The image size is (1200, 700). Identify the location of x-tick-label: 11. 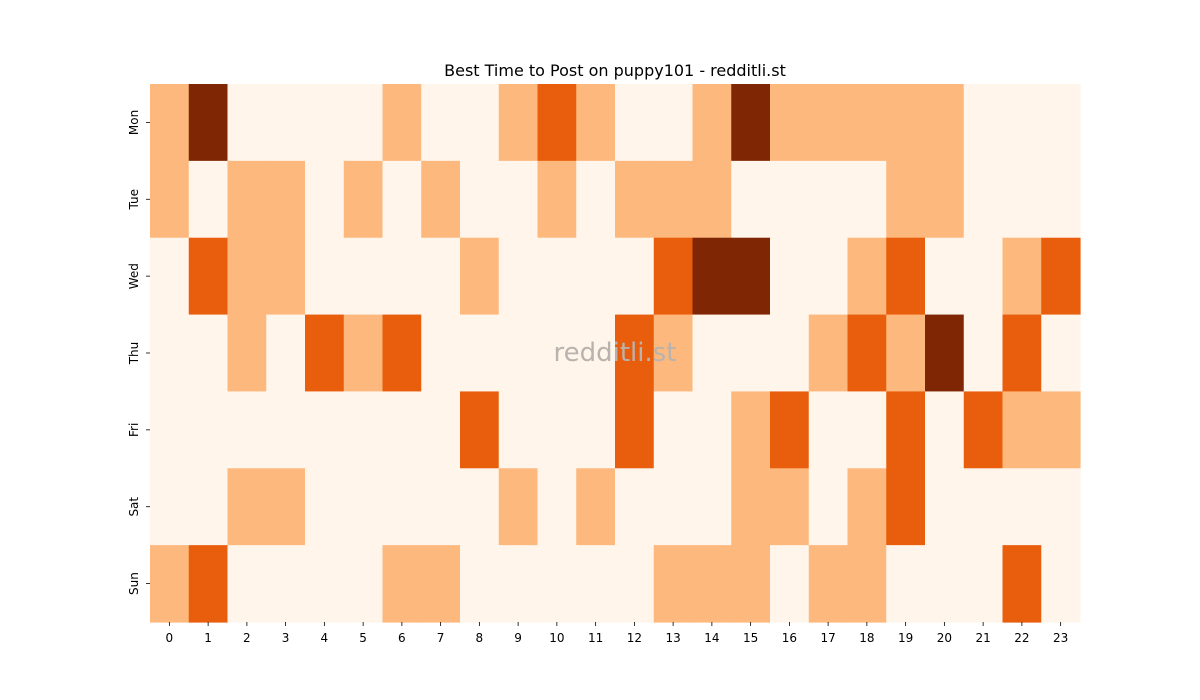
(595, 638).